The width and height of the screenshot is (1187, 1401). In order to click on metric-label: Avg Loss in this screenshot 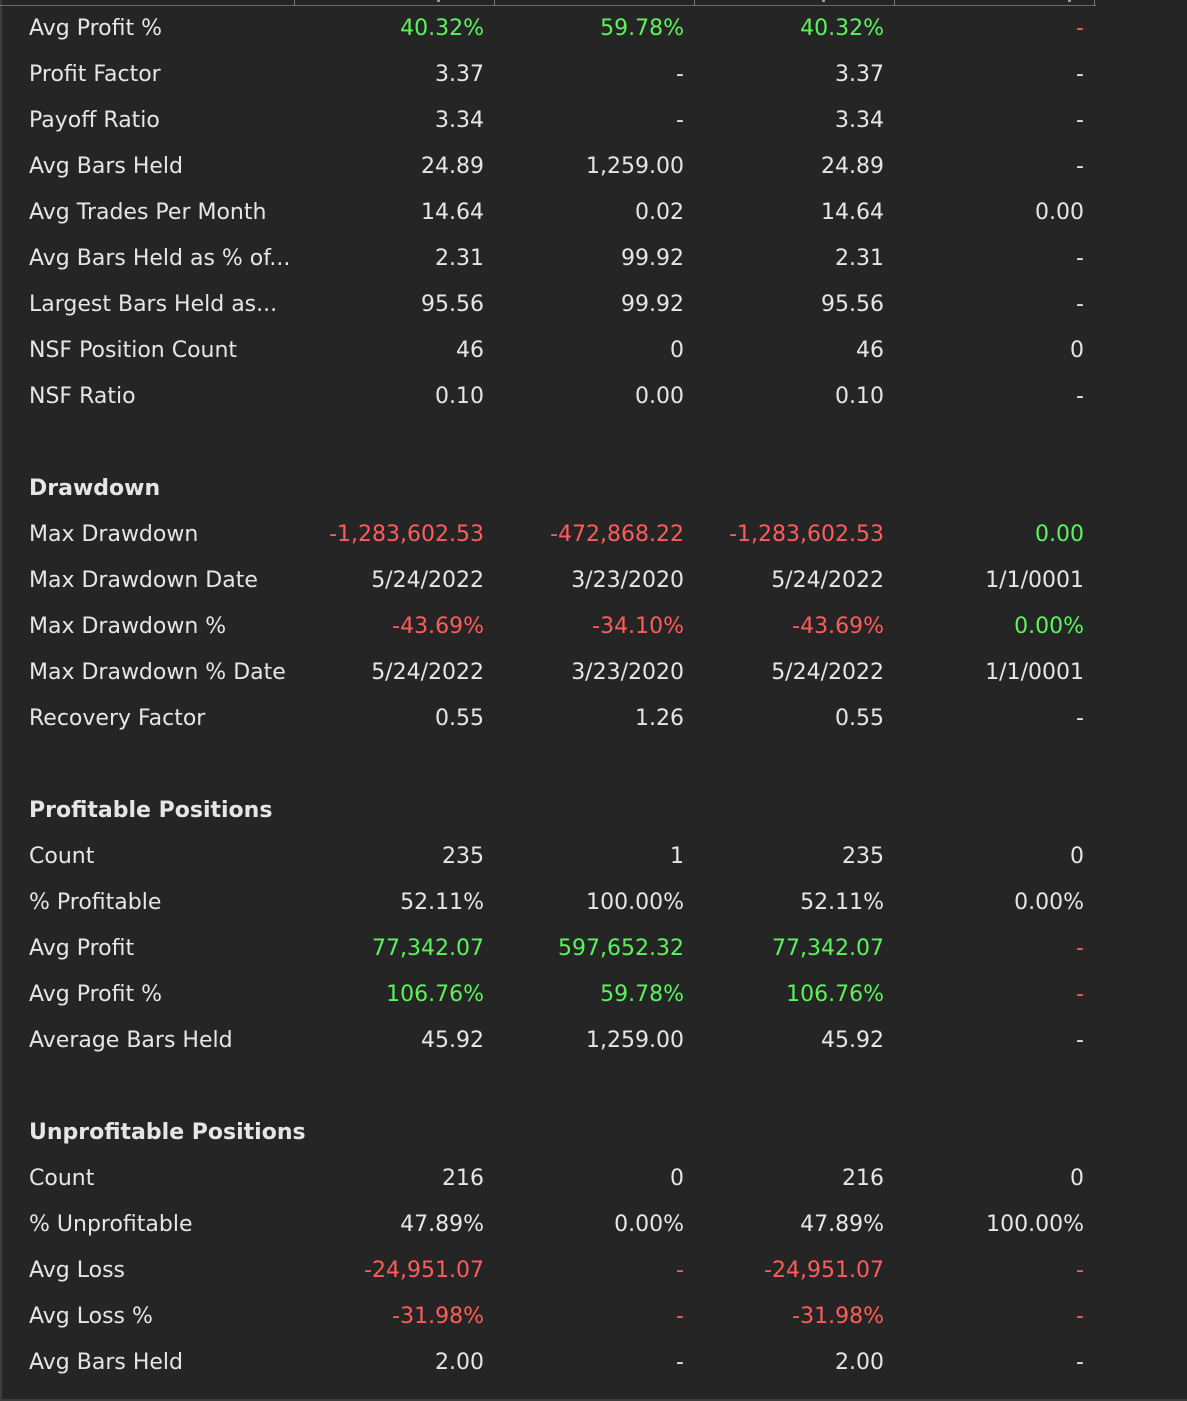, I will do `click(77, 1270)`.